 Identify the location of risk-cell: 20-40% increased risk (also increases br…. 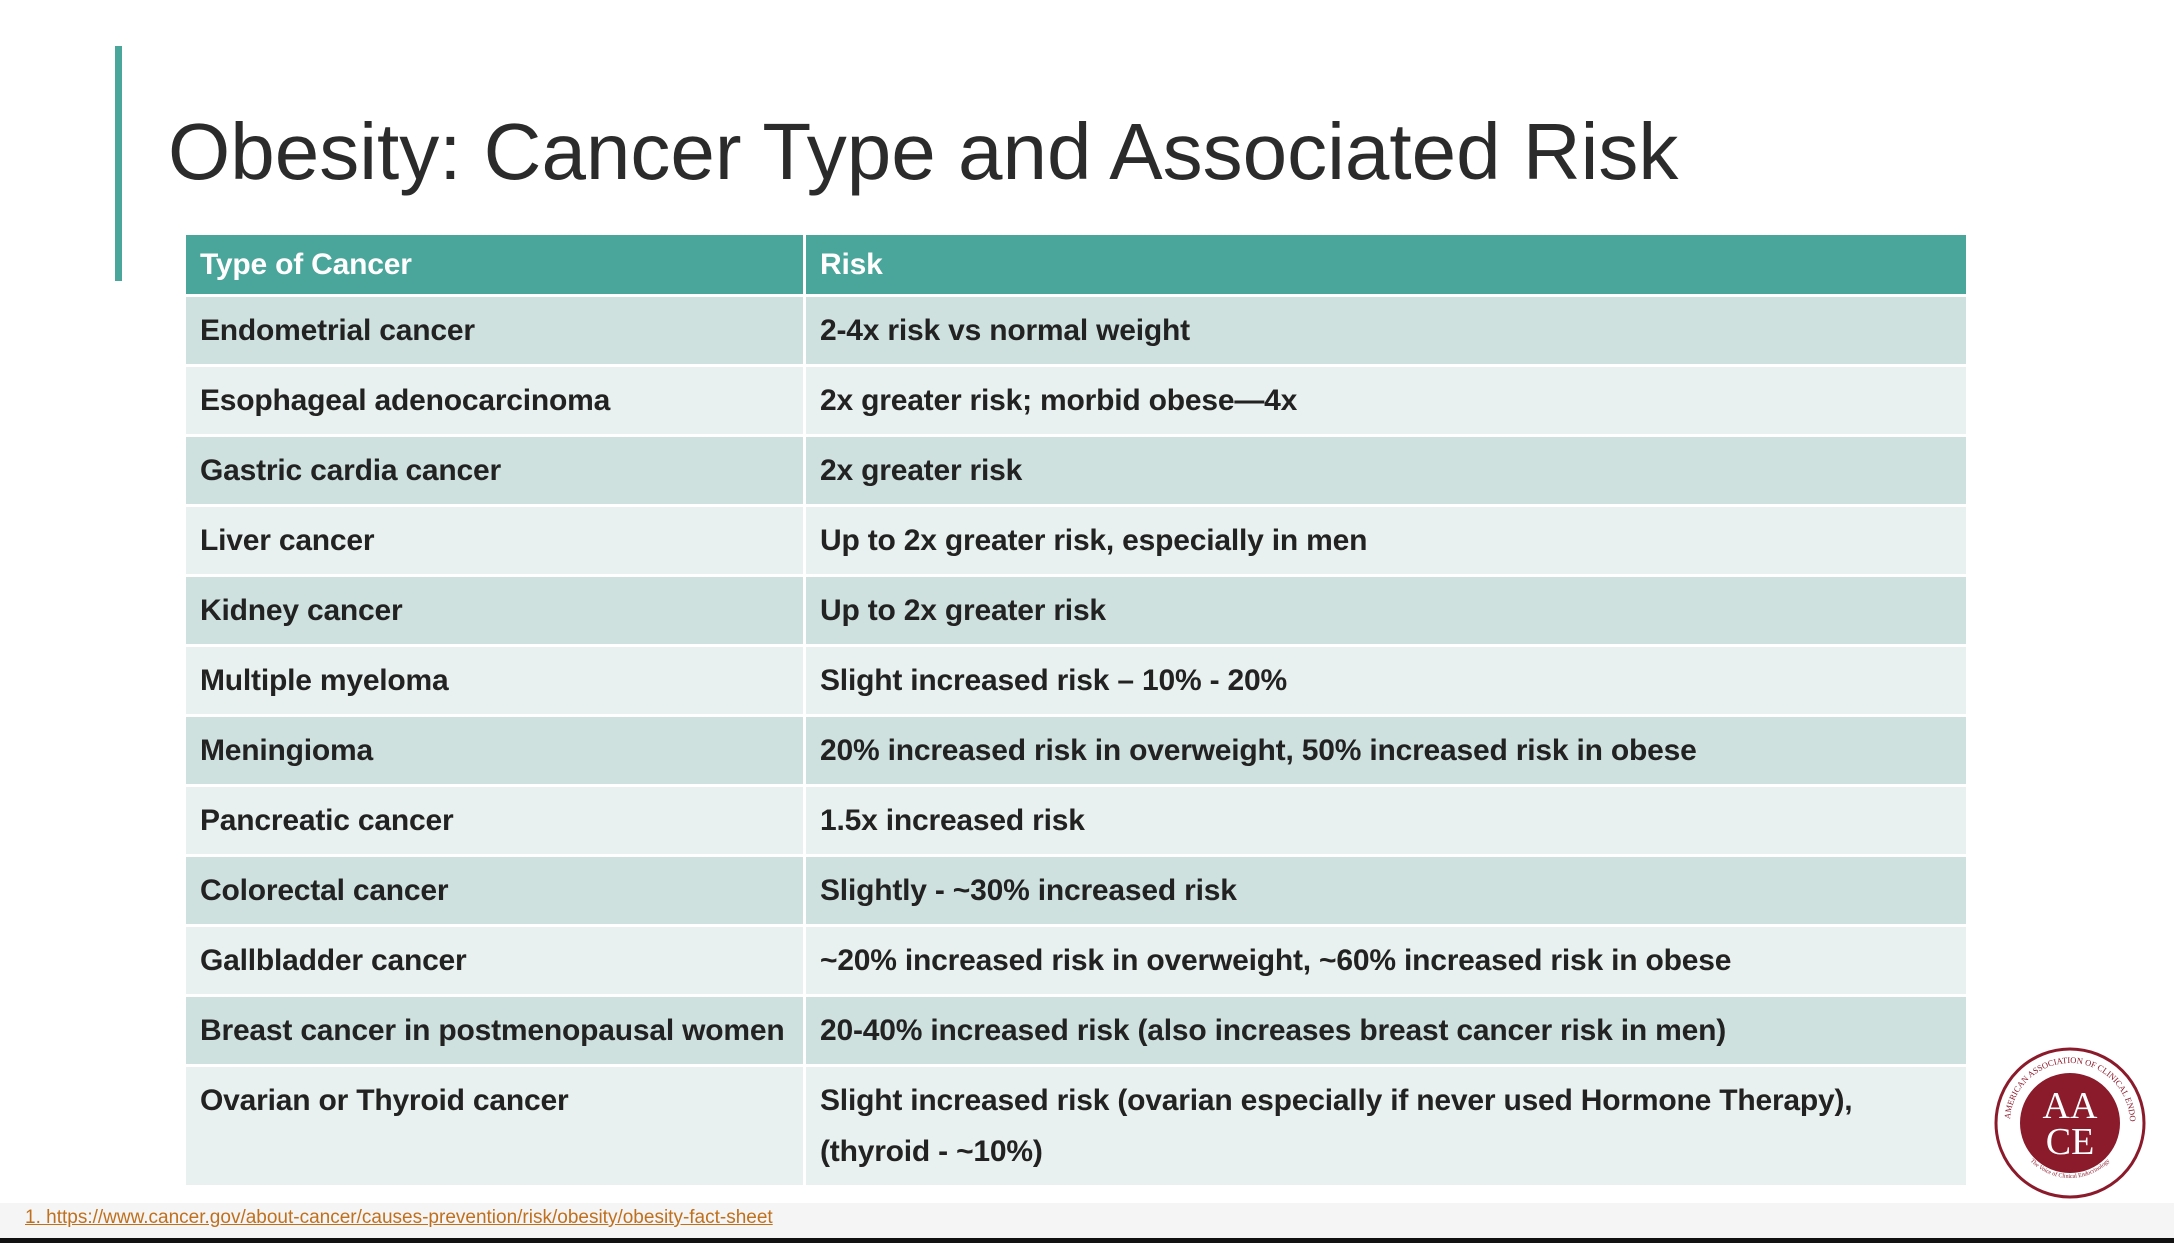
(1386, 1030).